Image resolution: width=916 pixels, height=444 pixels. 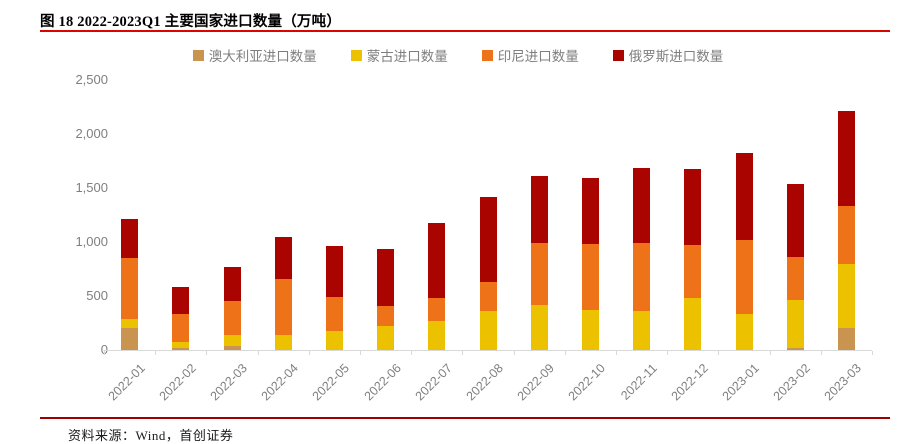 I want to click on legend-item: 印尼进口数量, so click(x=530, y=55).